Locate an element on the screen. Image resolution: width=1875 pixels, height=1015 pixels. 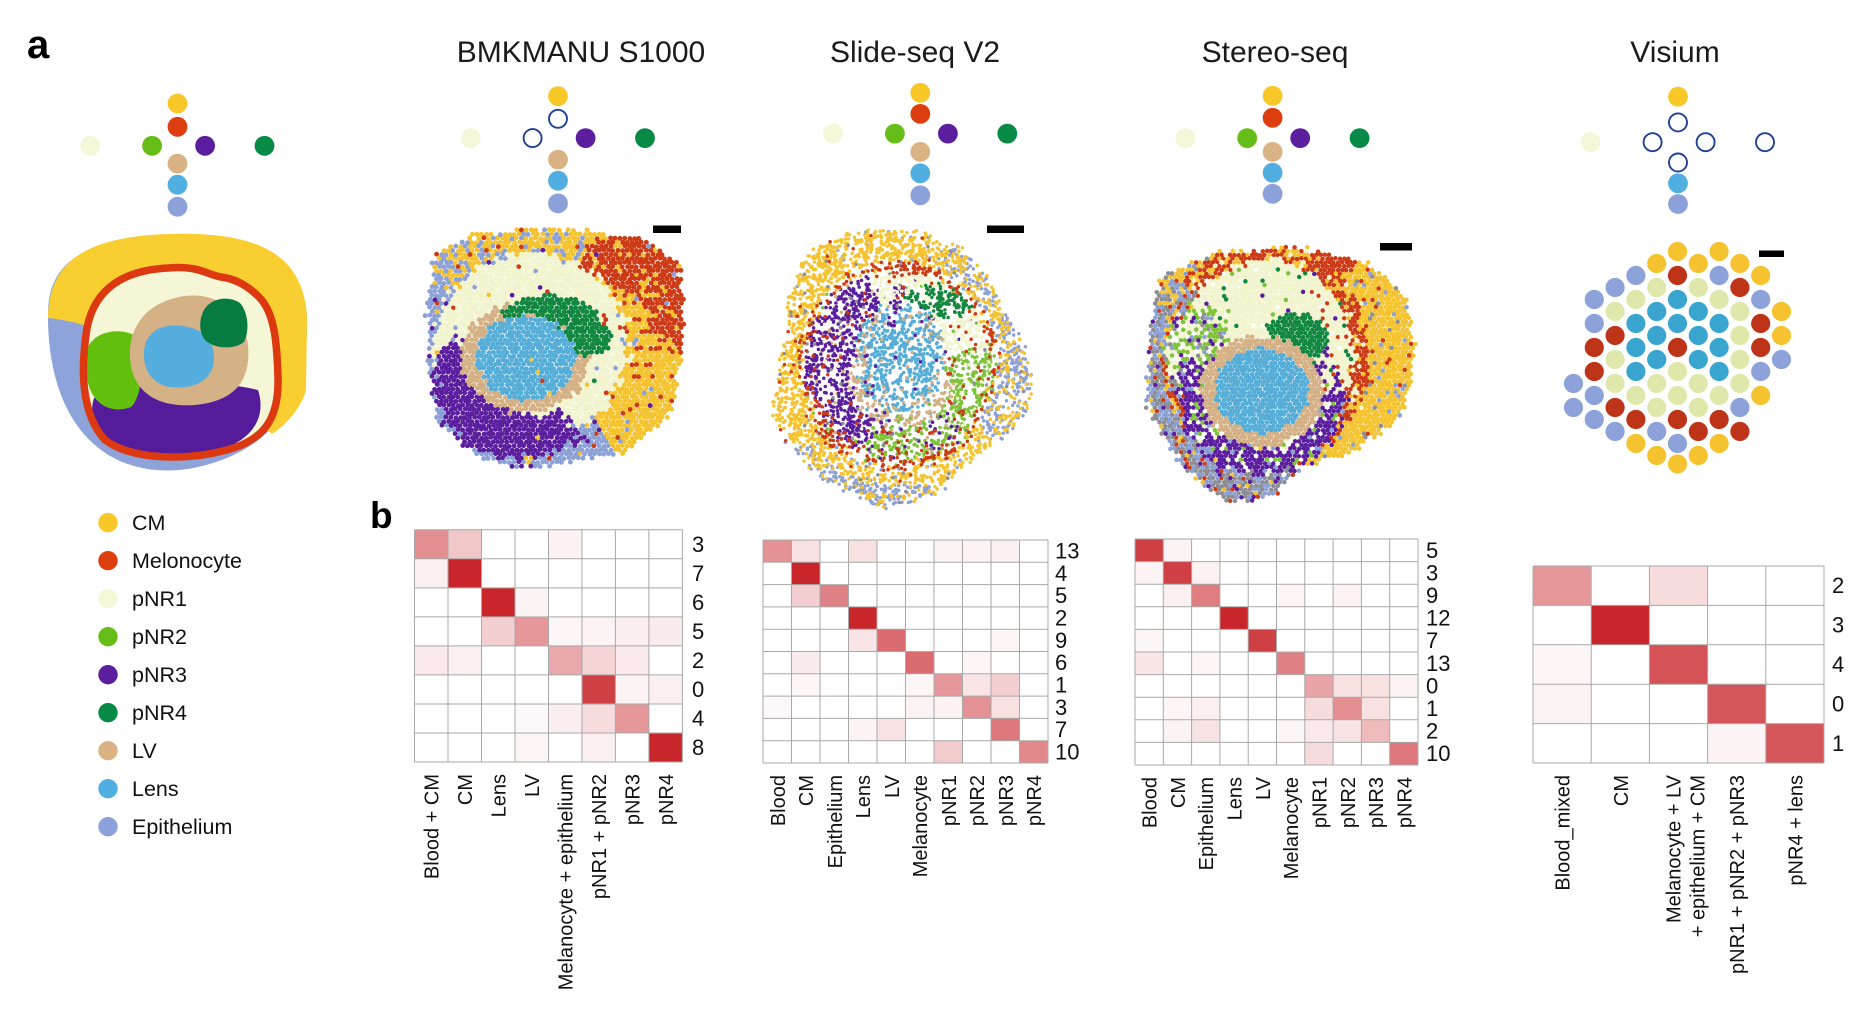
svg-text: BMKMANU S1000 is located at coordinates (581, 52).